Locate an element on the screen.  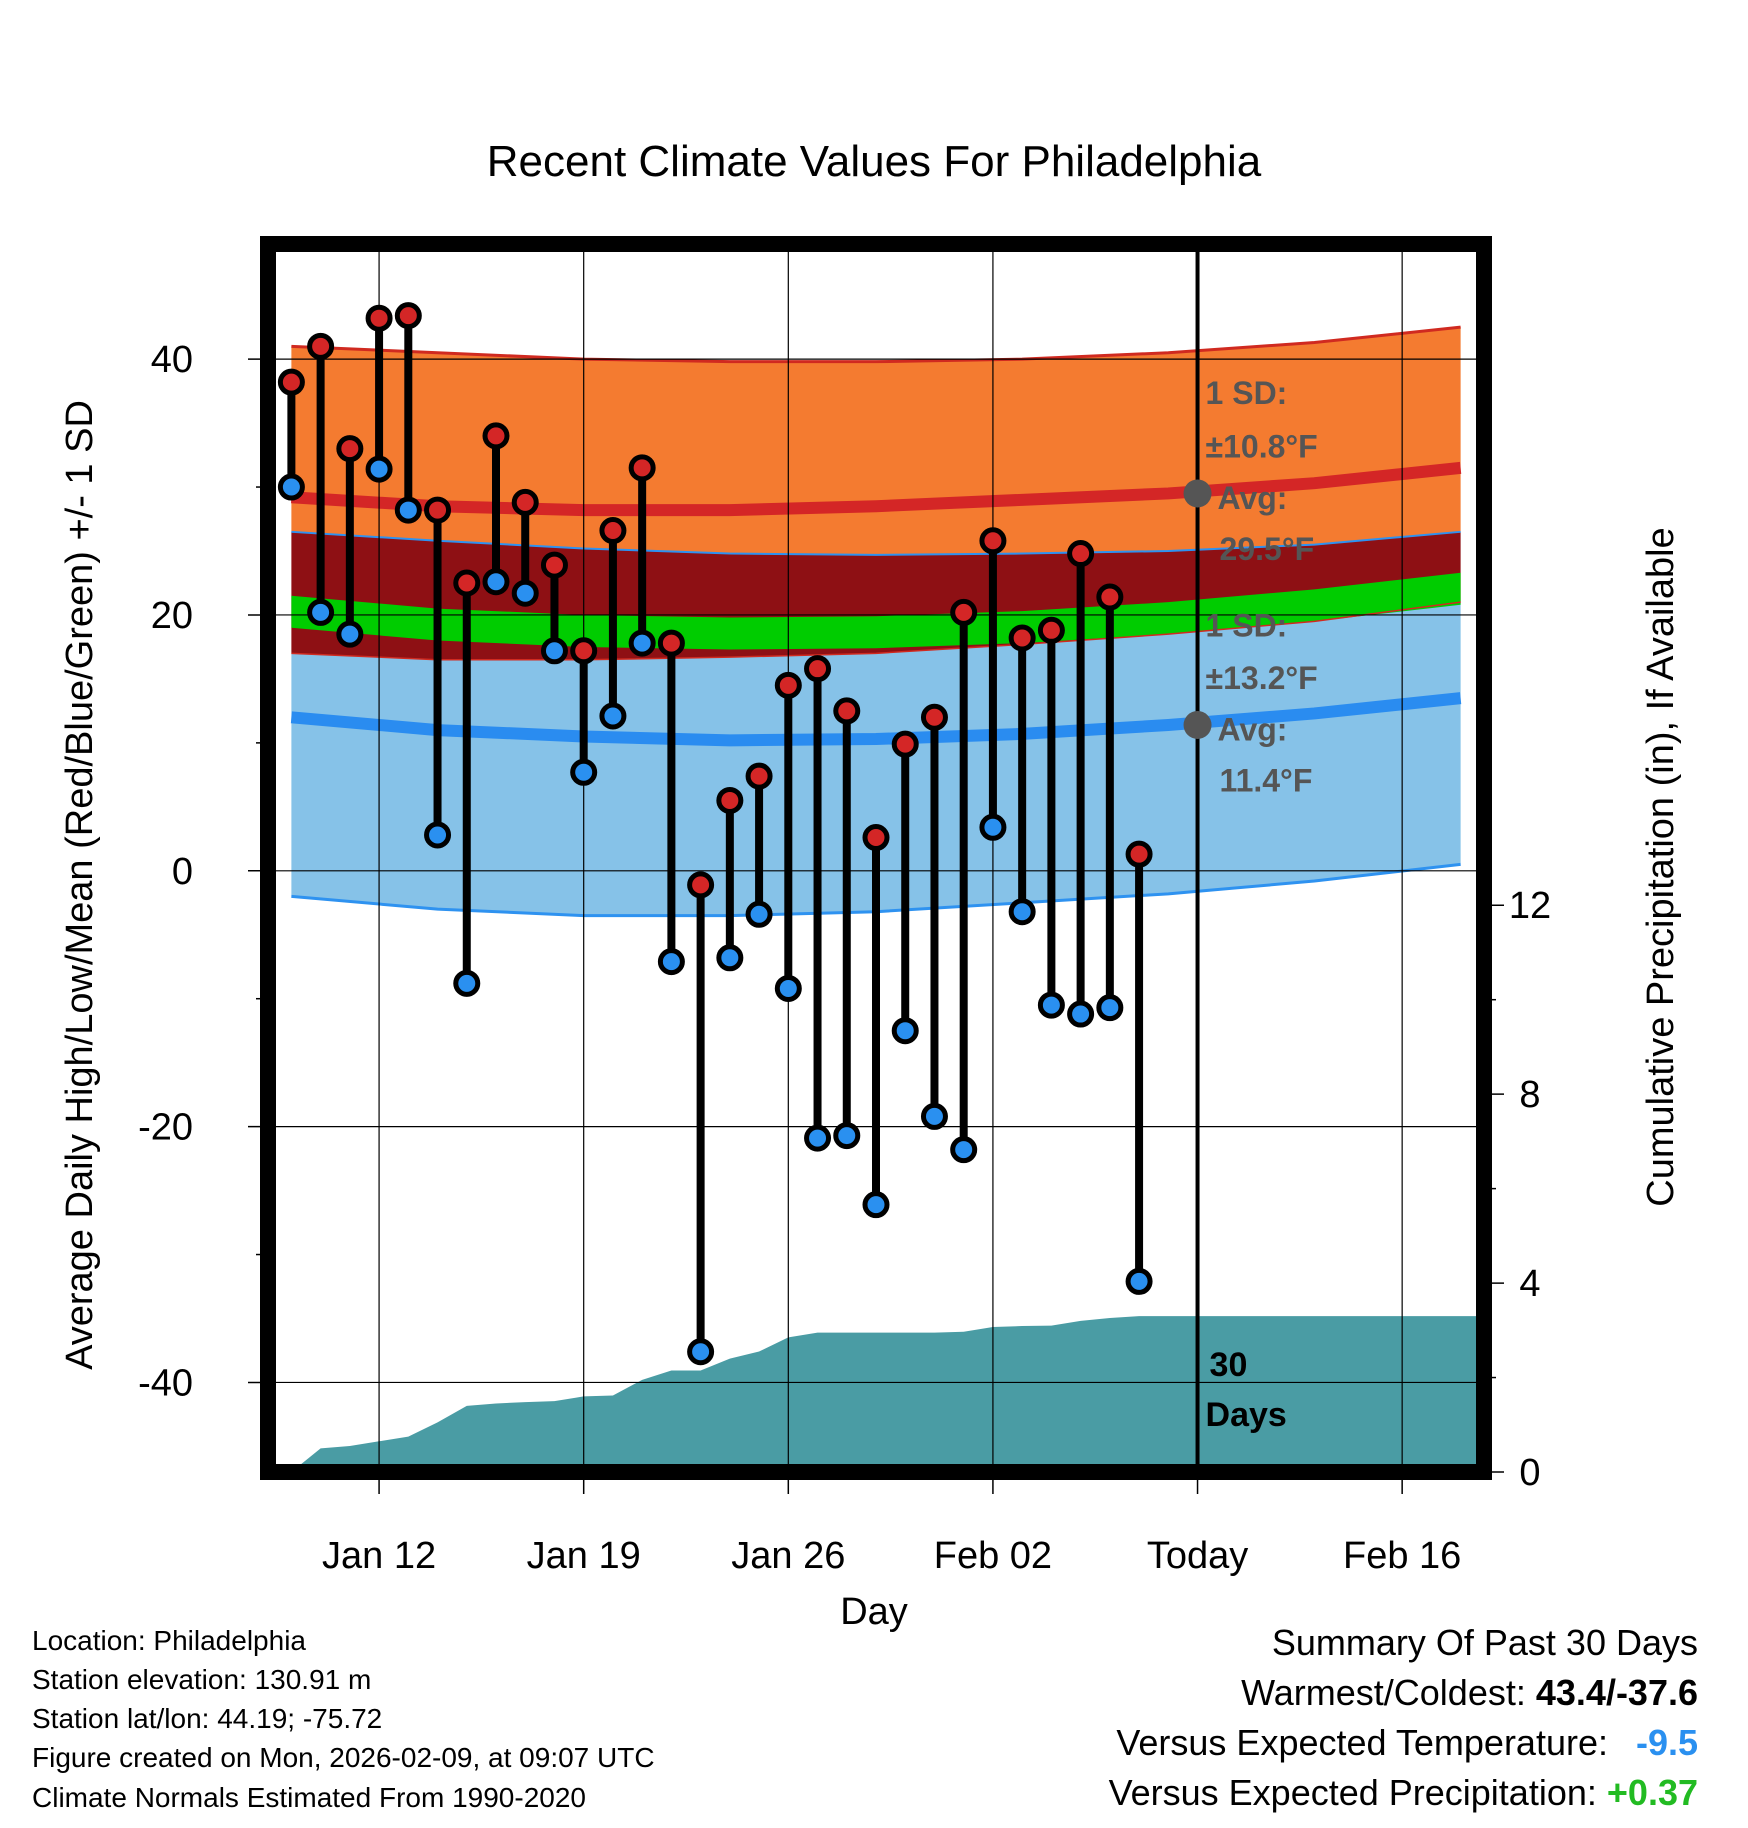
high-lower-edge is located at coordinates (876, 543).